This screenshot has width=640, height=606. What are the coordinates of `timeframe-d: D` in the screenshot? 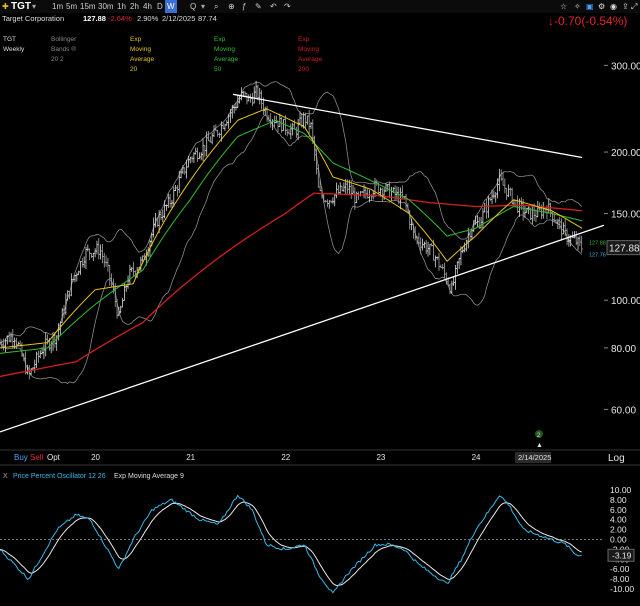 It's located at (160, 6).